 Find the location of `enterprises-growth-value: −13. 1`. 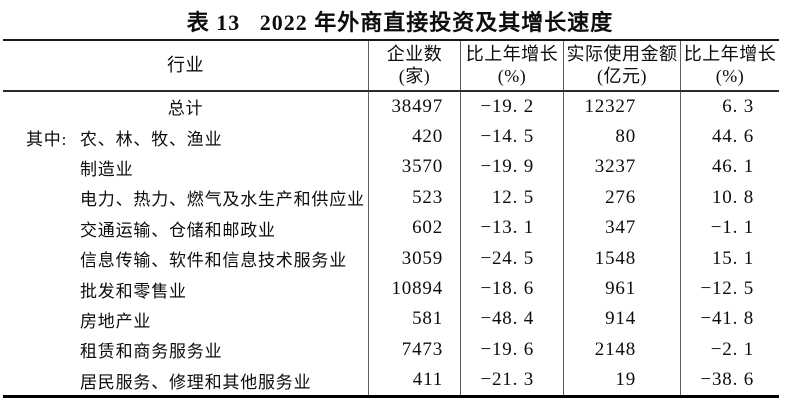

enterprises-growth-value: −13. 1 is located at coordinates (512, 228).